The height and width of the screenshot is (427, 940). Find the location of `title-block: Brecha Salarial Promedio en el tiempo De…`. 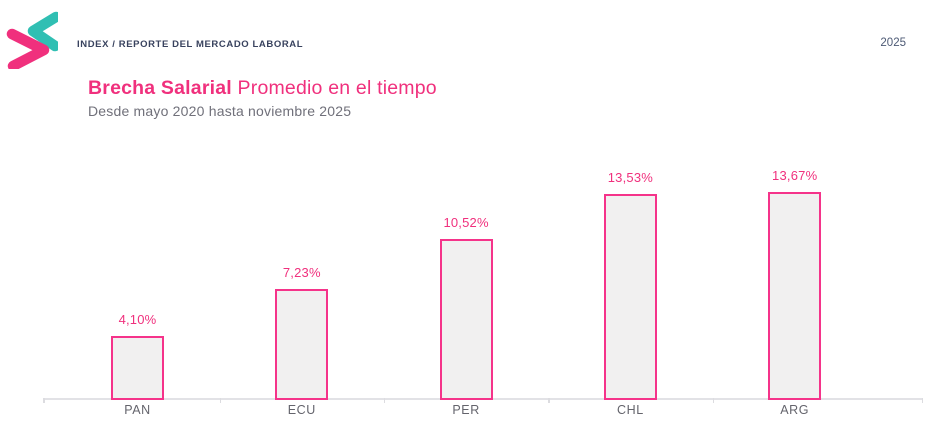

title-block: Brecha Salarial Promedio en el tiempo De… is located at coordinates (262, 97).